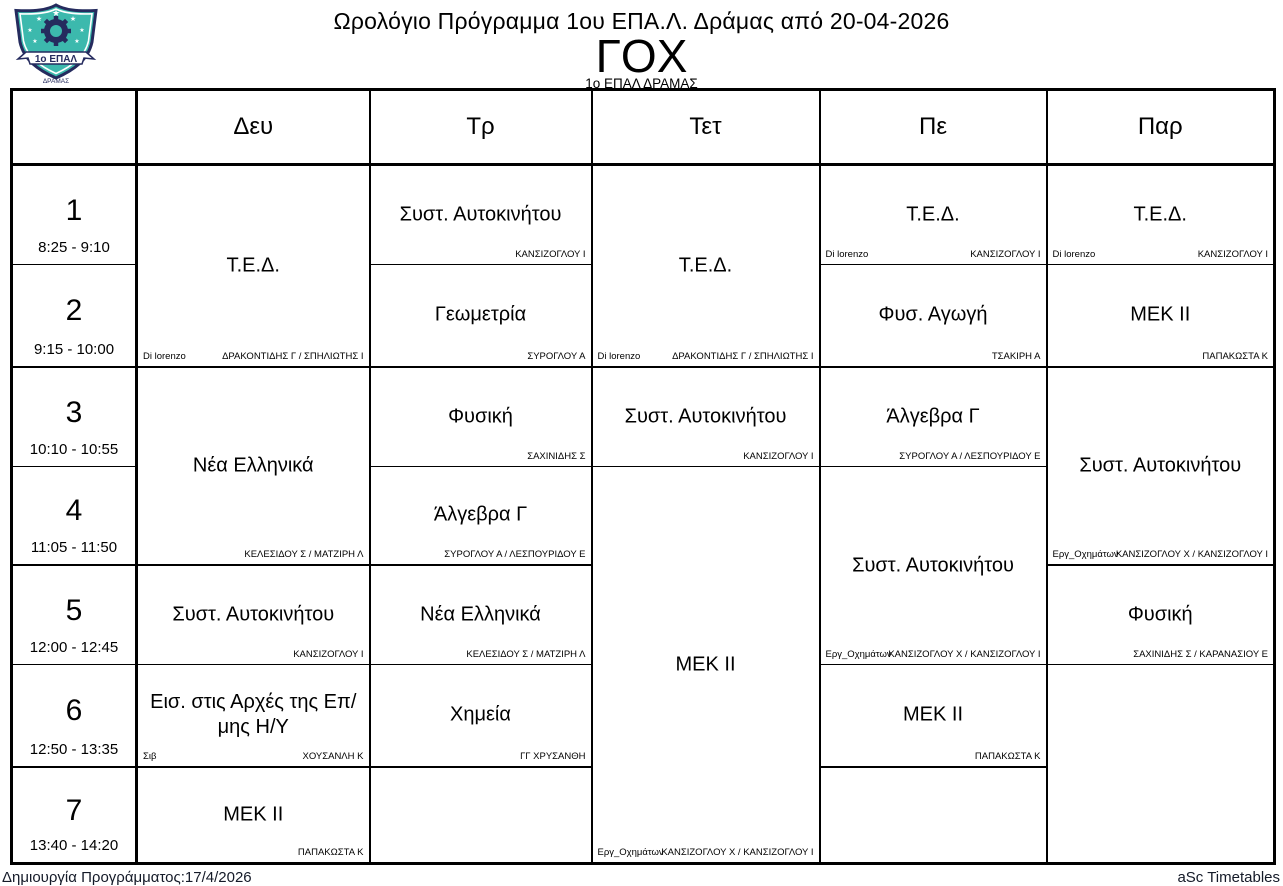 Image resolution: width=1283 pixels, height=886 pixels. What do you see at coordinates (150, 756) in the screenshot?
I see `room-label: Σιβ` at bounding box center [150, 756].